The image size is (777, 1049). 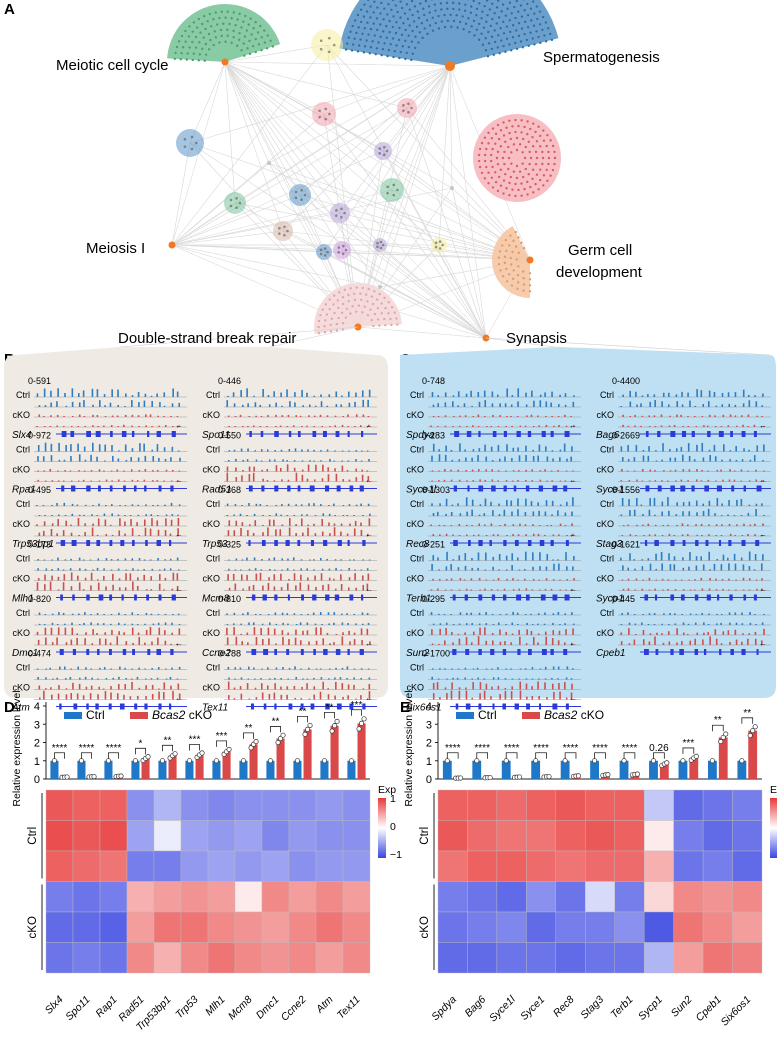 I want to click on label-meiotic-cell-cycle: Meiotic cell cycle, so click(x=112, y=65).